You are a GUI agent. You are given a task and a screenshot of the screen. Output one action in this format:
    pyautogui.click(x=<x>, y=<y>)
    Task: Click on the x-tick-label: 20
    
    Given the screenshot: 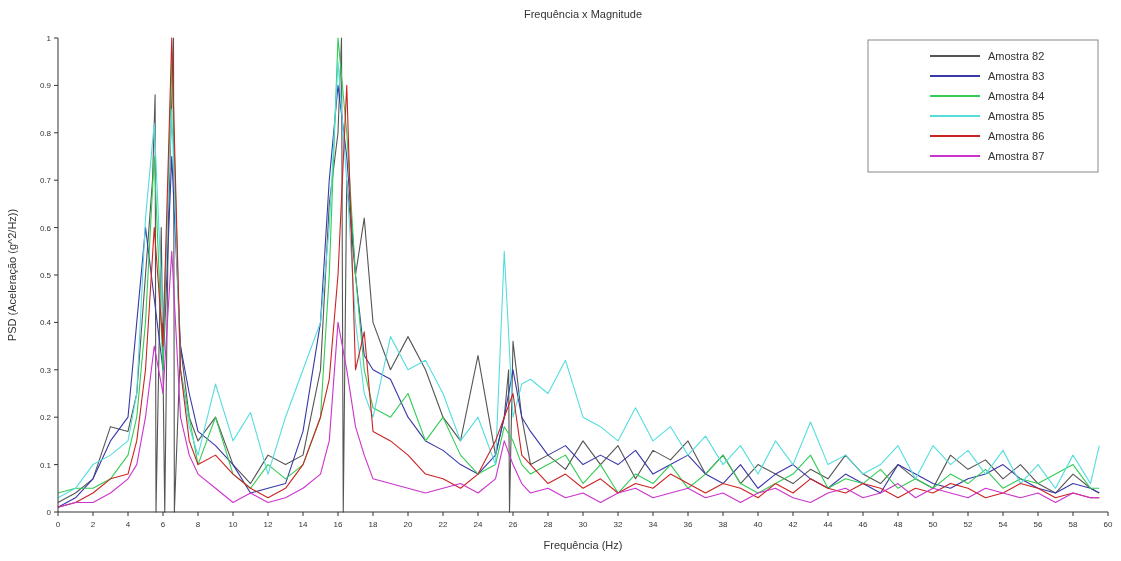 What is the action you would take?
    pyautogui.click(x=408, y=524)
    